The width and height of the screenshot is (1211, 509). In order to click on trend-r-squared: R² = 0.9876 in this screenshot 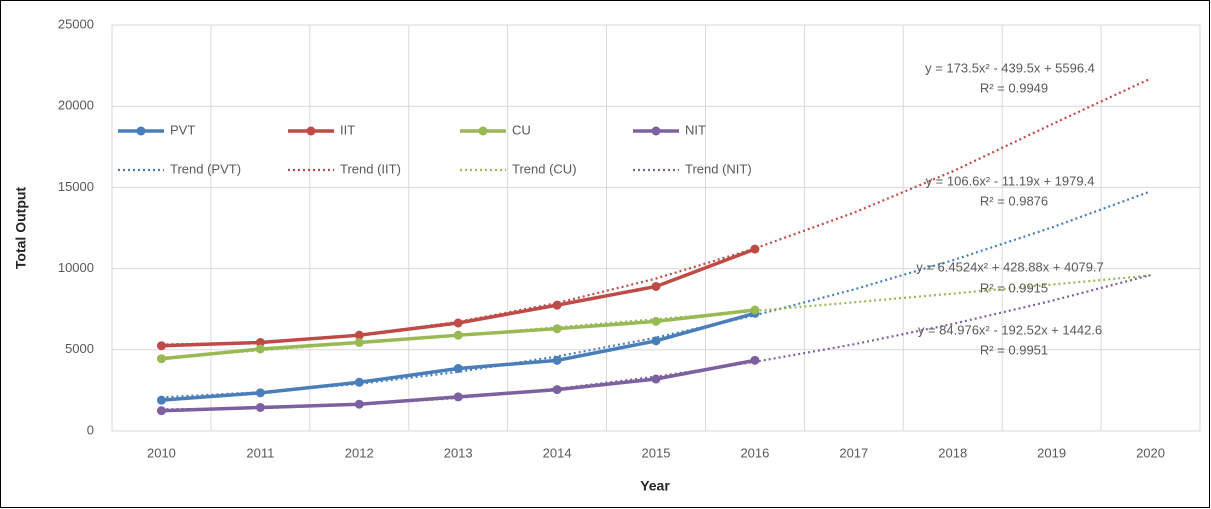, I will do `click(1014, 200)`.